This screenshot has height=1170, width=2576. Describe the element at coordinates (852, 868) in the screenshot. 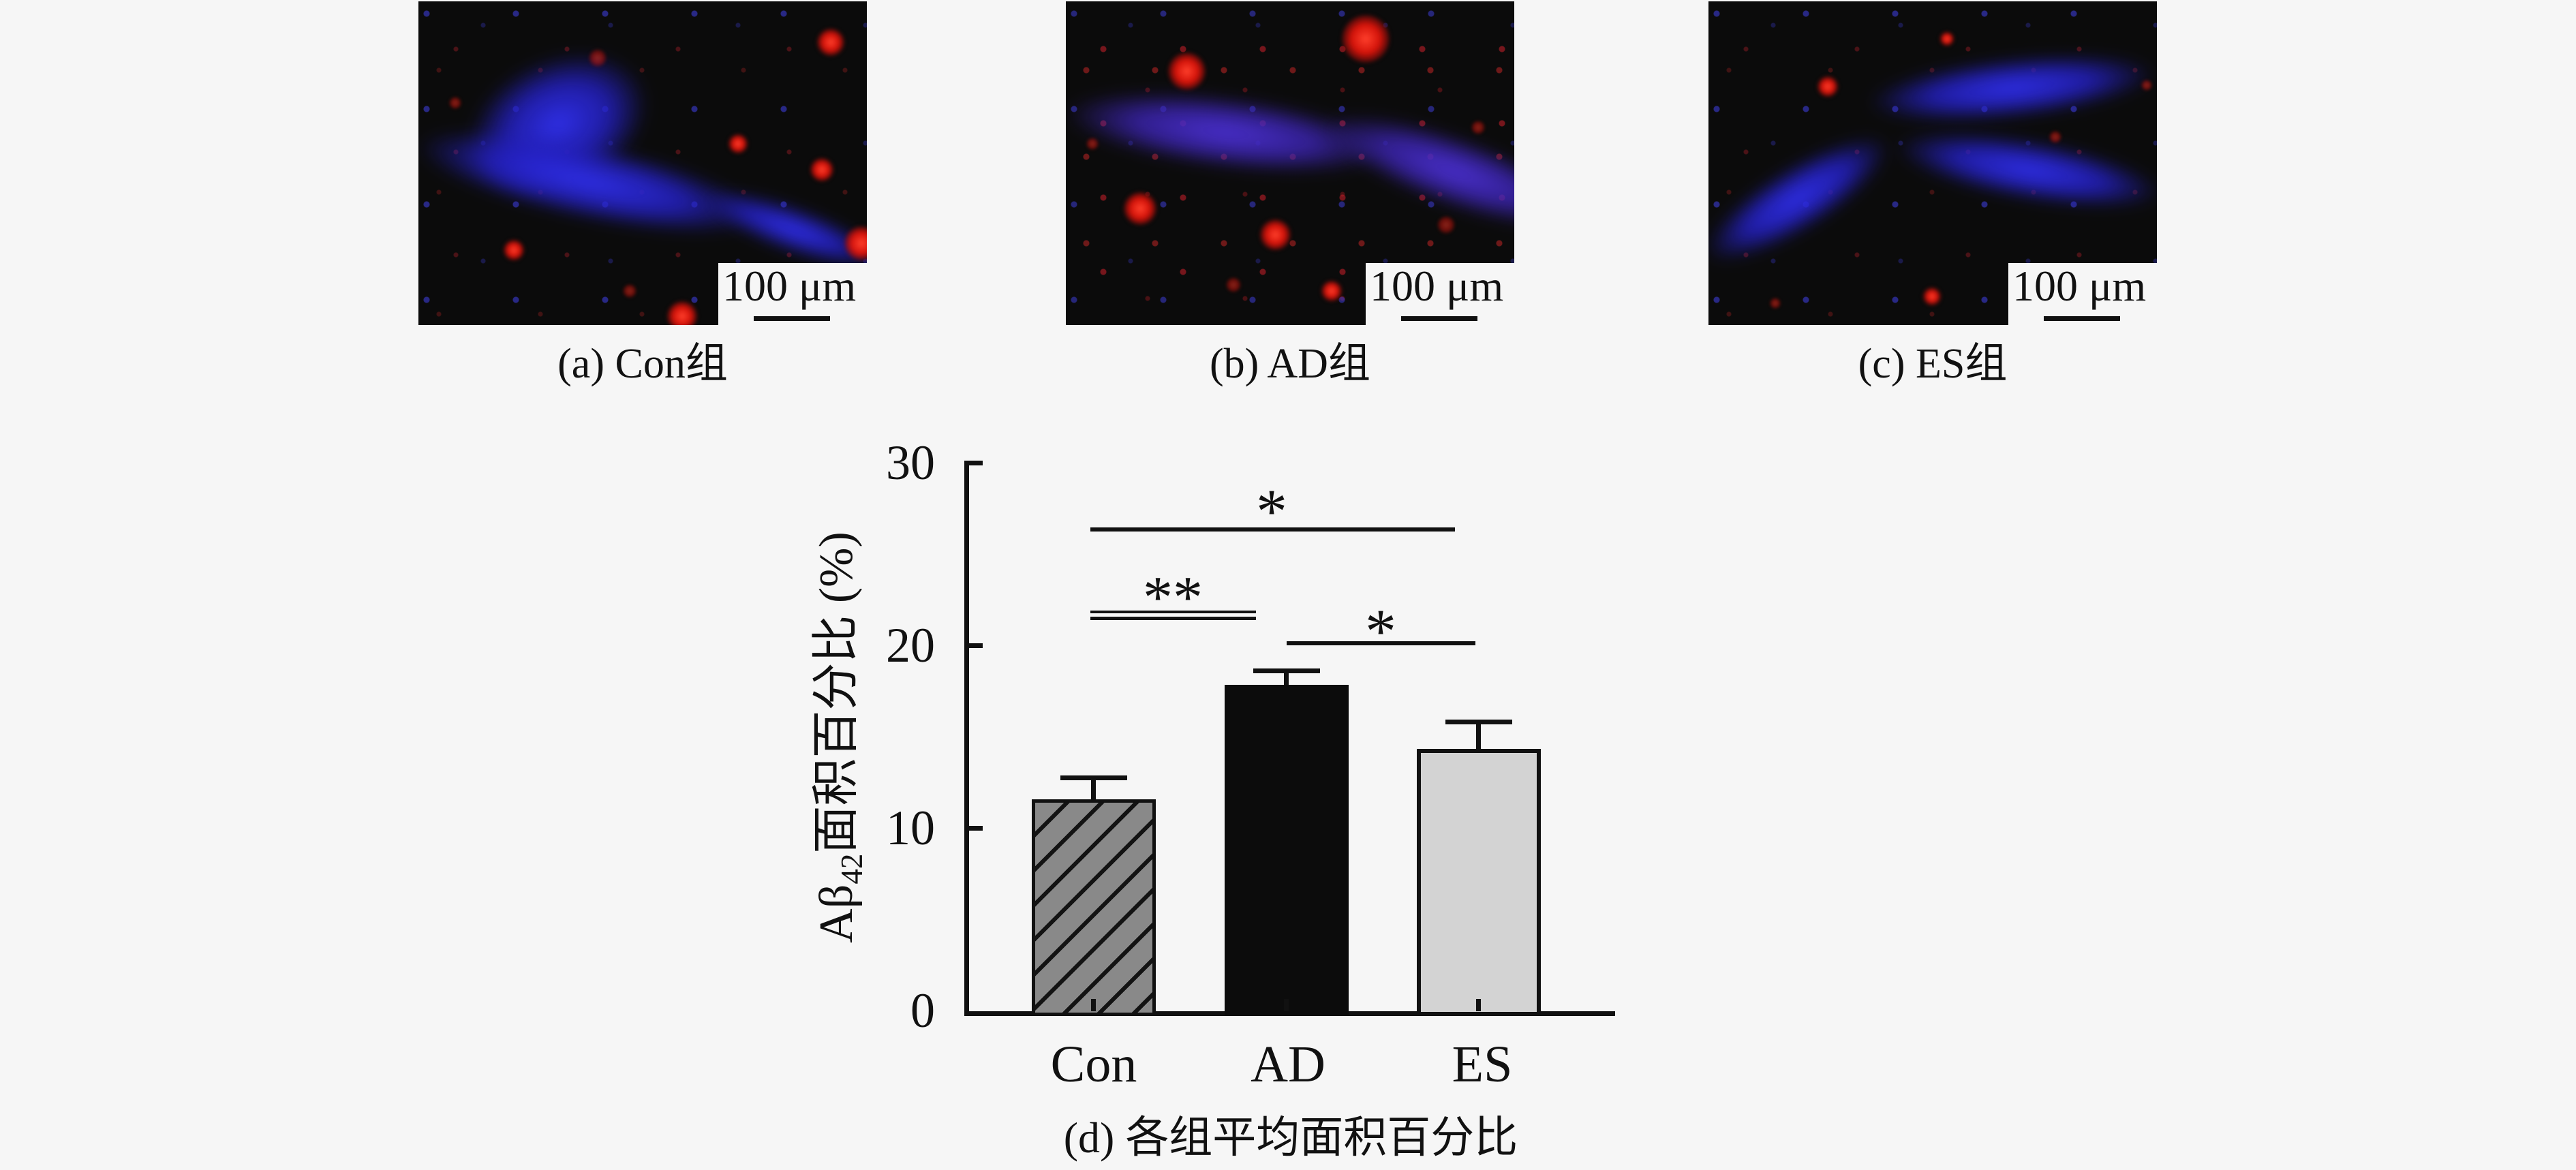

I see `y-axis-label-subscript: 42` at that location.